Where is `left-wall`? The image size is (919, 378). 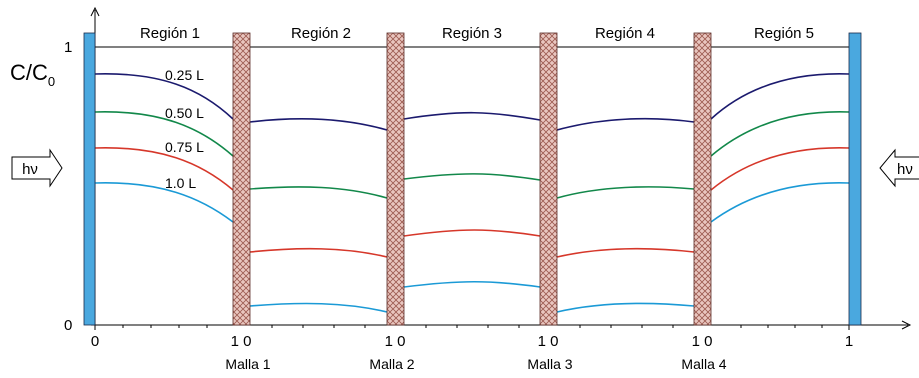 left-wall is located at coordinates (89, 179).